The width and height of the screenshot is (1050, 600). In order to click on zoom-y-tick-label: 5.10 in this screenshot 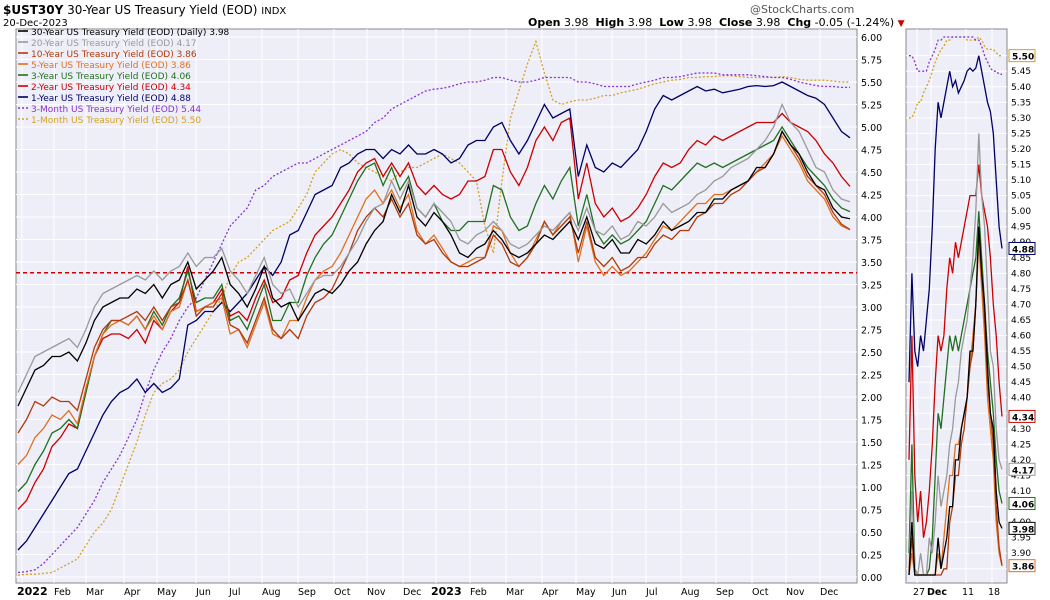, I will do `click(1021, 181)`.